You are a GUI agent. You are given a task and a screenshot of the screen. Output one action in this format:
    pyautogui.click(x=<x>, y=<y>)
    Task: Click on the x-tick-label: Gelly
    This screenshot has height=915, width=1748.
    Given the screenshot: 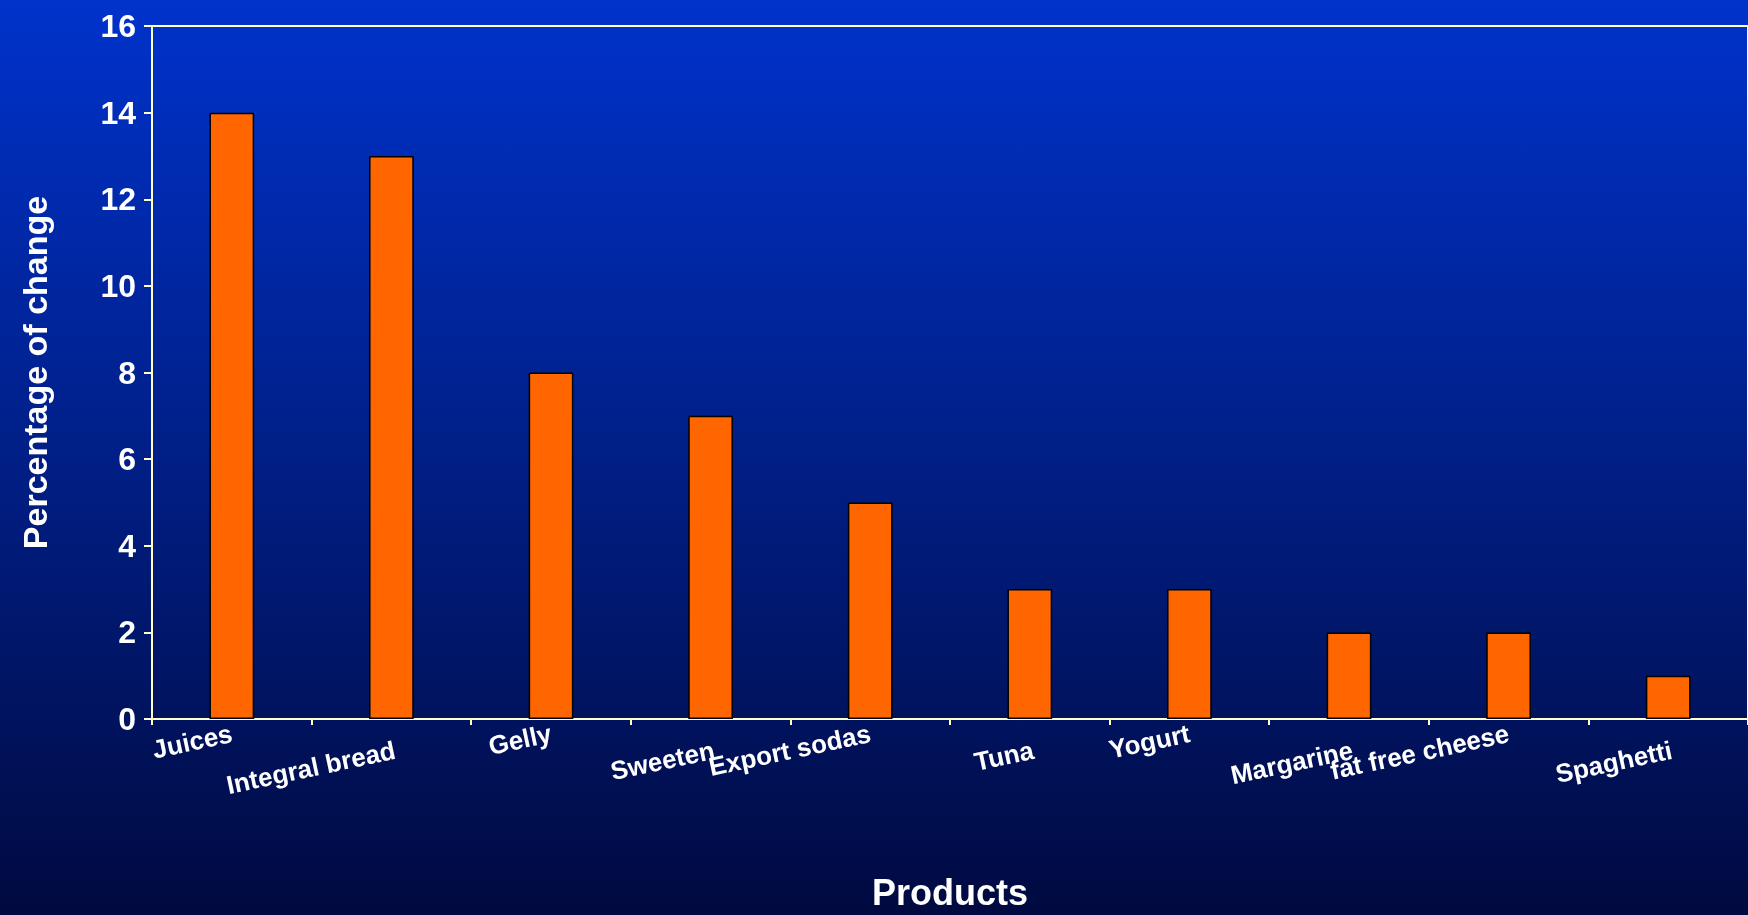 What is the action you would take?
    pyautogui.click(x=520, y=739)
    